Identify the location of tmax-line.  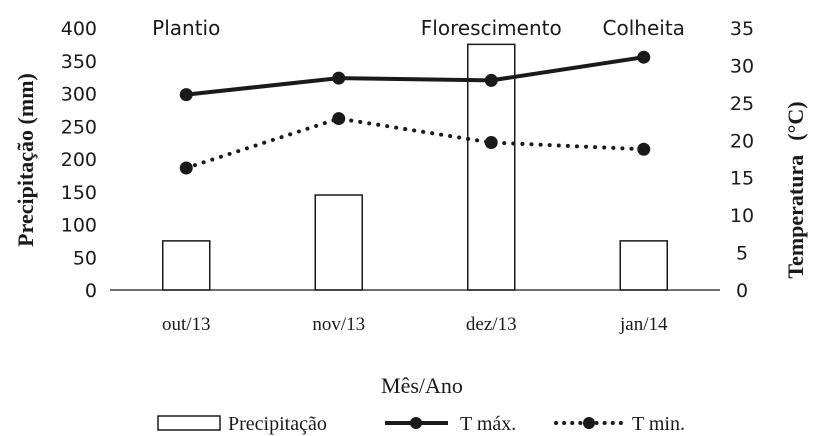
(415, 76).